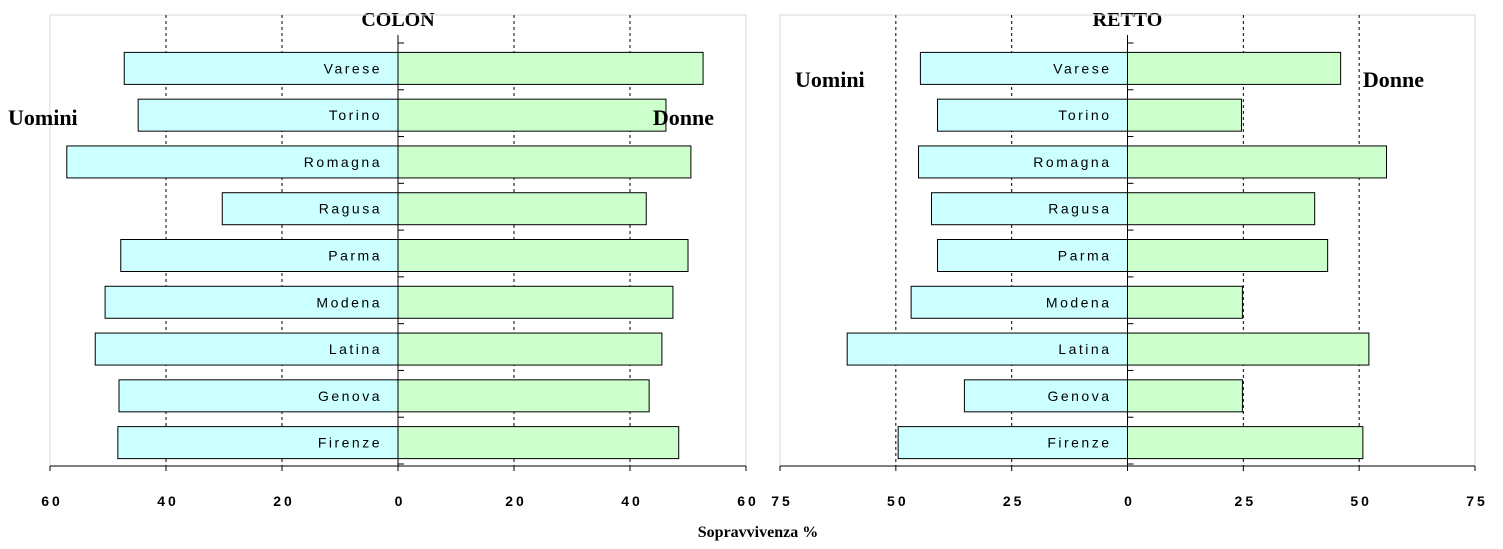 Image resolution: width=1503 pixels, height=549 pixels. I want to click on chart-title: RETTO, so click(1128, 20).